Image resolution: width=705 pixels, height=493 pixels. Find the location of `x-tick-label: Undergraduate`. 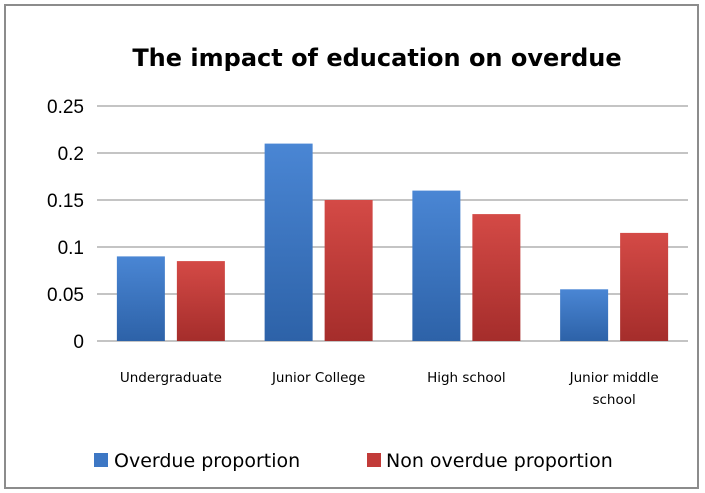

x-tick-label: Undergraduate is located at coordinates (171, 378).